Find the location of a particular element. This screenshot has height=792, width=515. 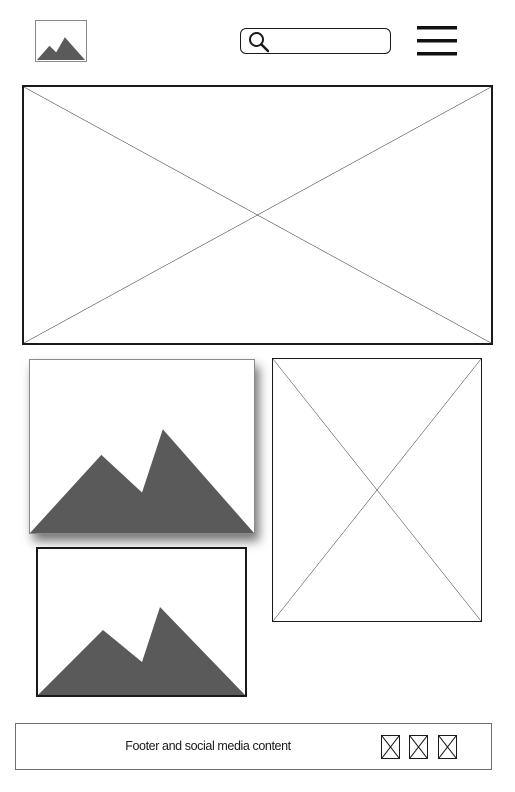

footer-text: Footer and social media content is located at coordinates (208, 746).